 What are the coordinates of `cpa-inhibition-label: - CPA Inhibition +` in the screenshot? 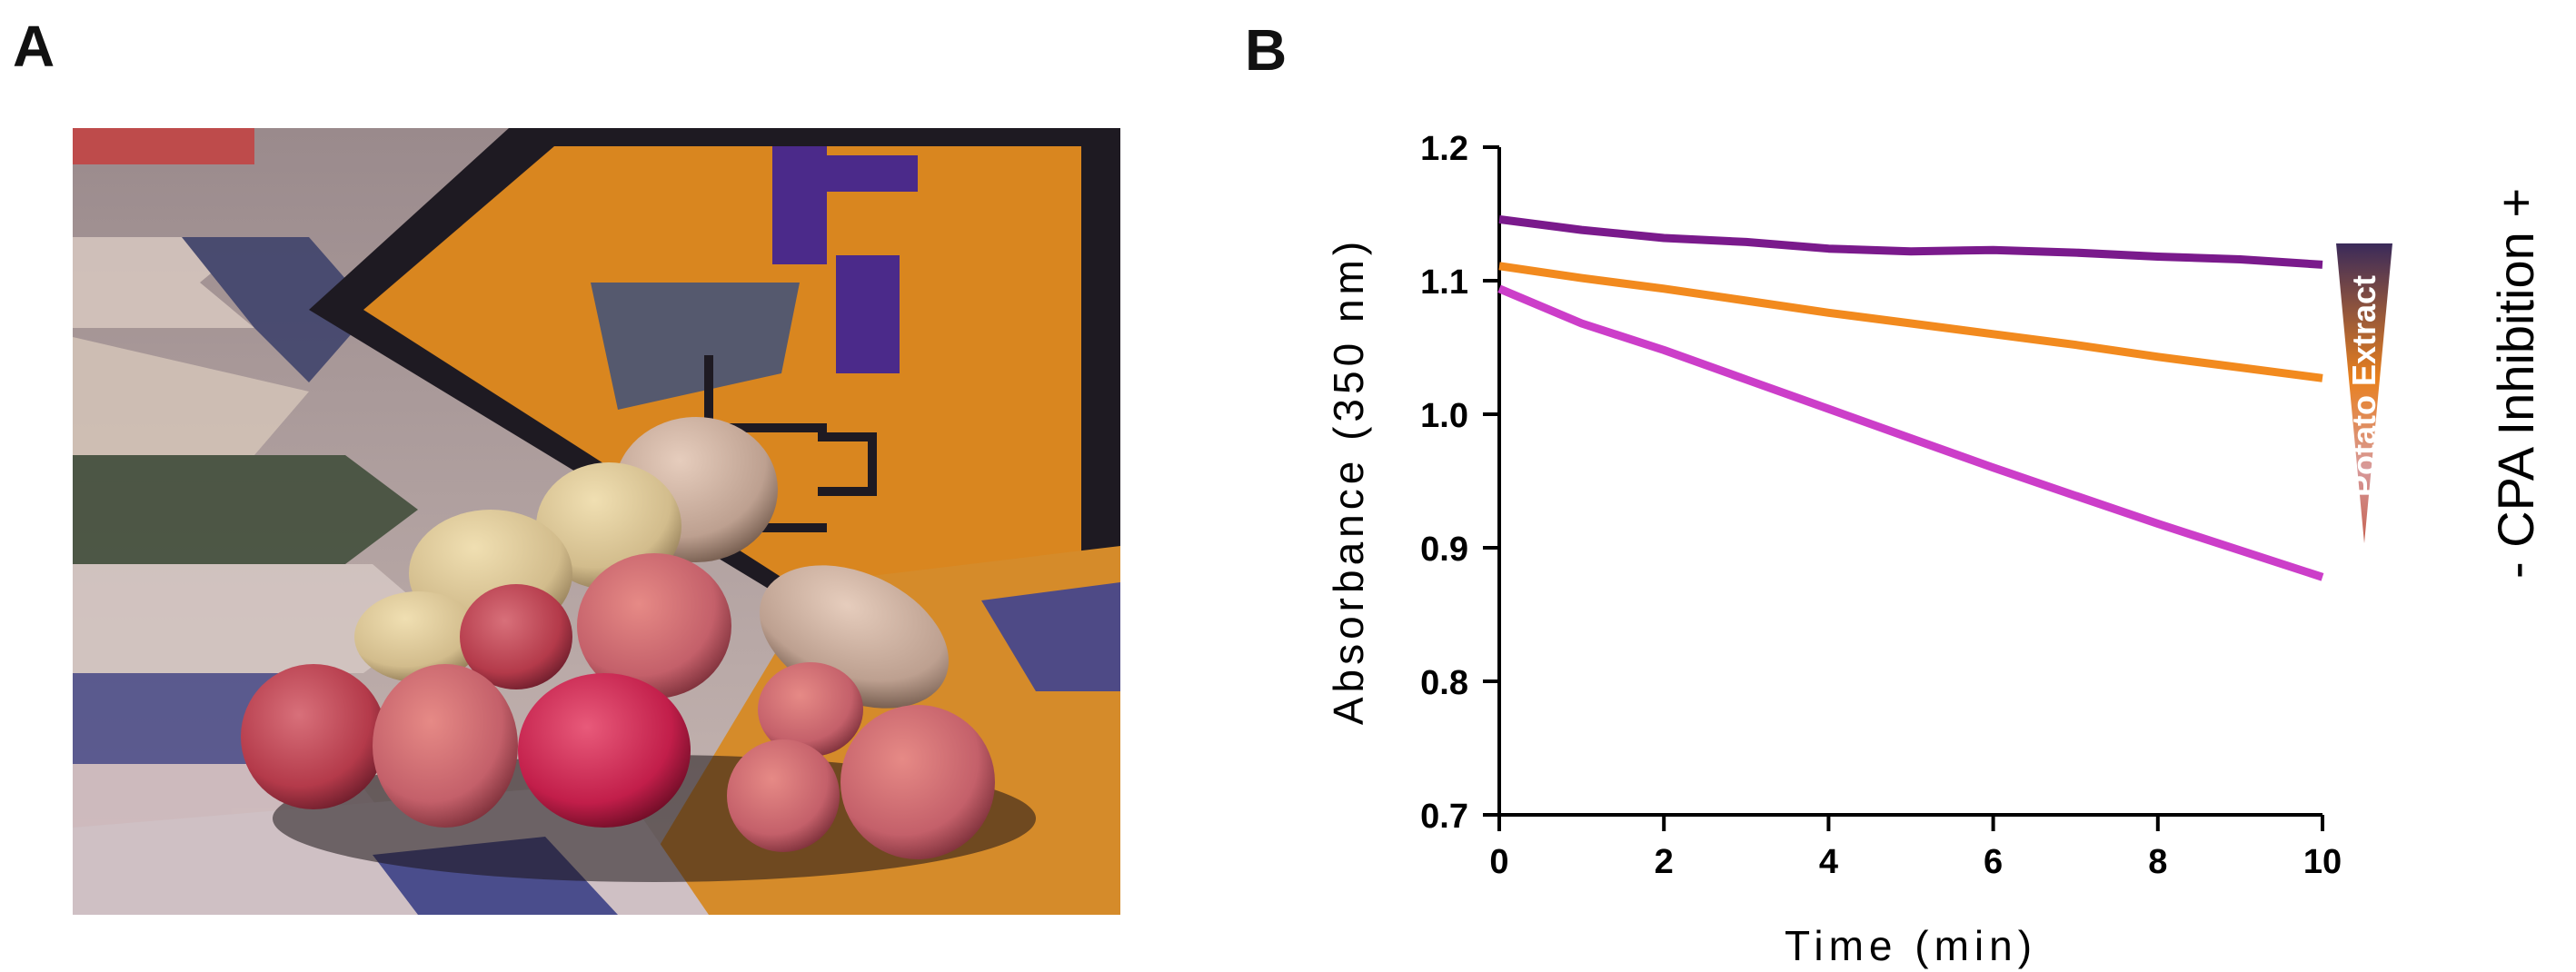 It's located at (2515, 383).